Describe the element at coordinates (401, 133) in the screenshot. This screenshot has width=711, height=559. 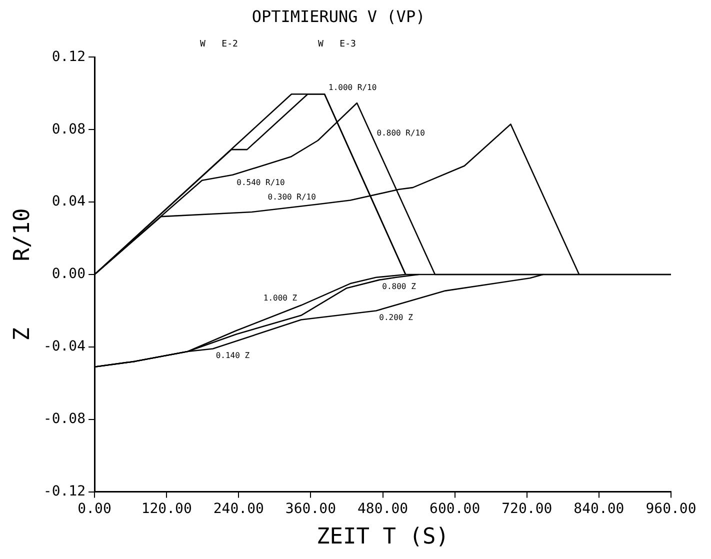
I see `annotation: 0.800 R/10` at that location.